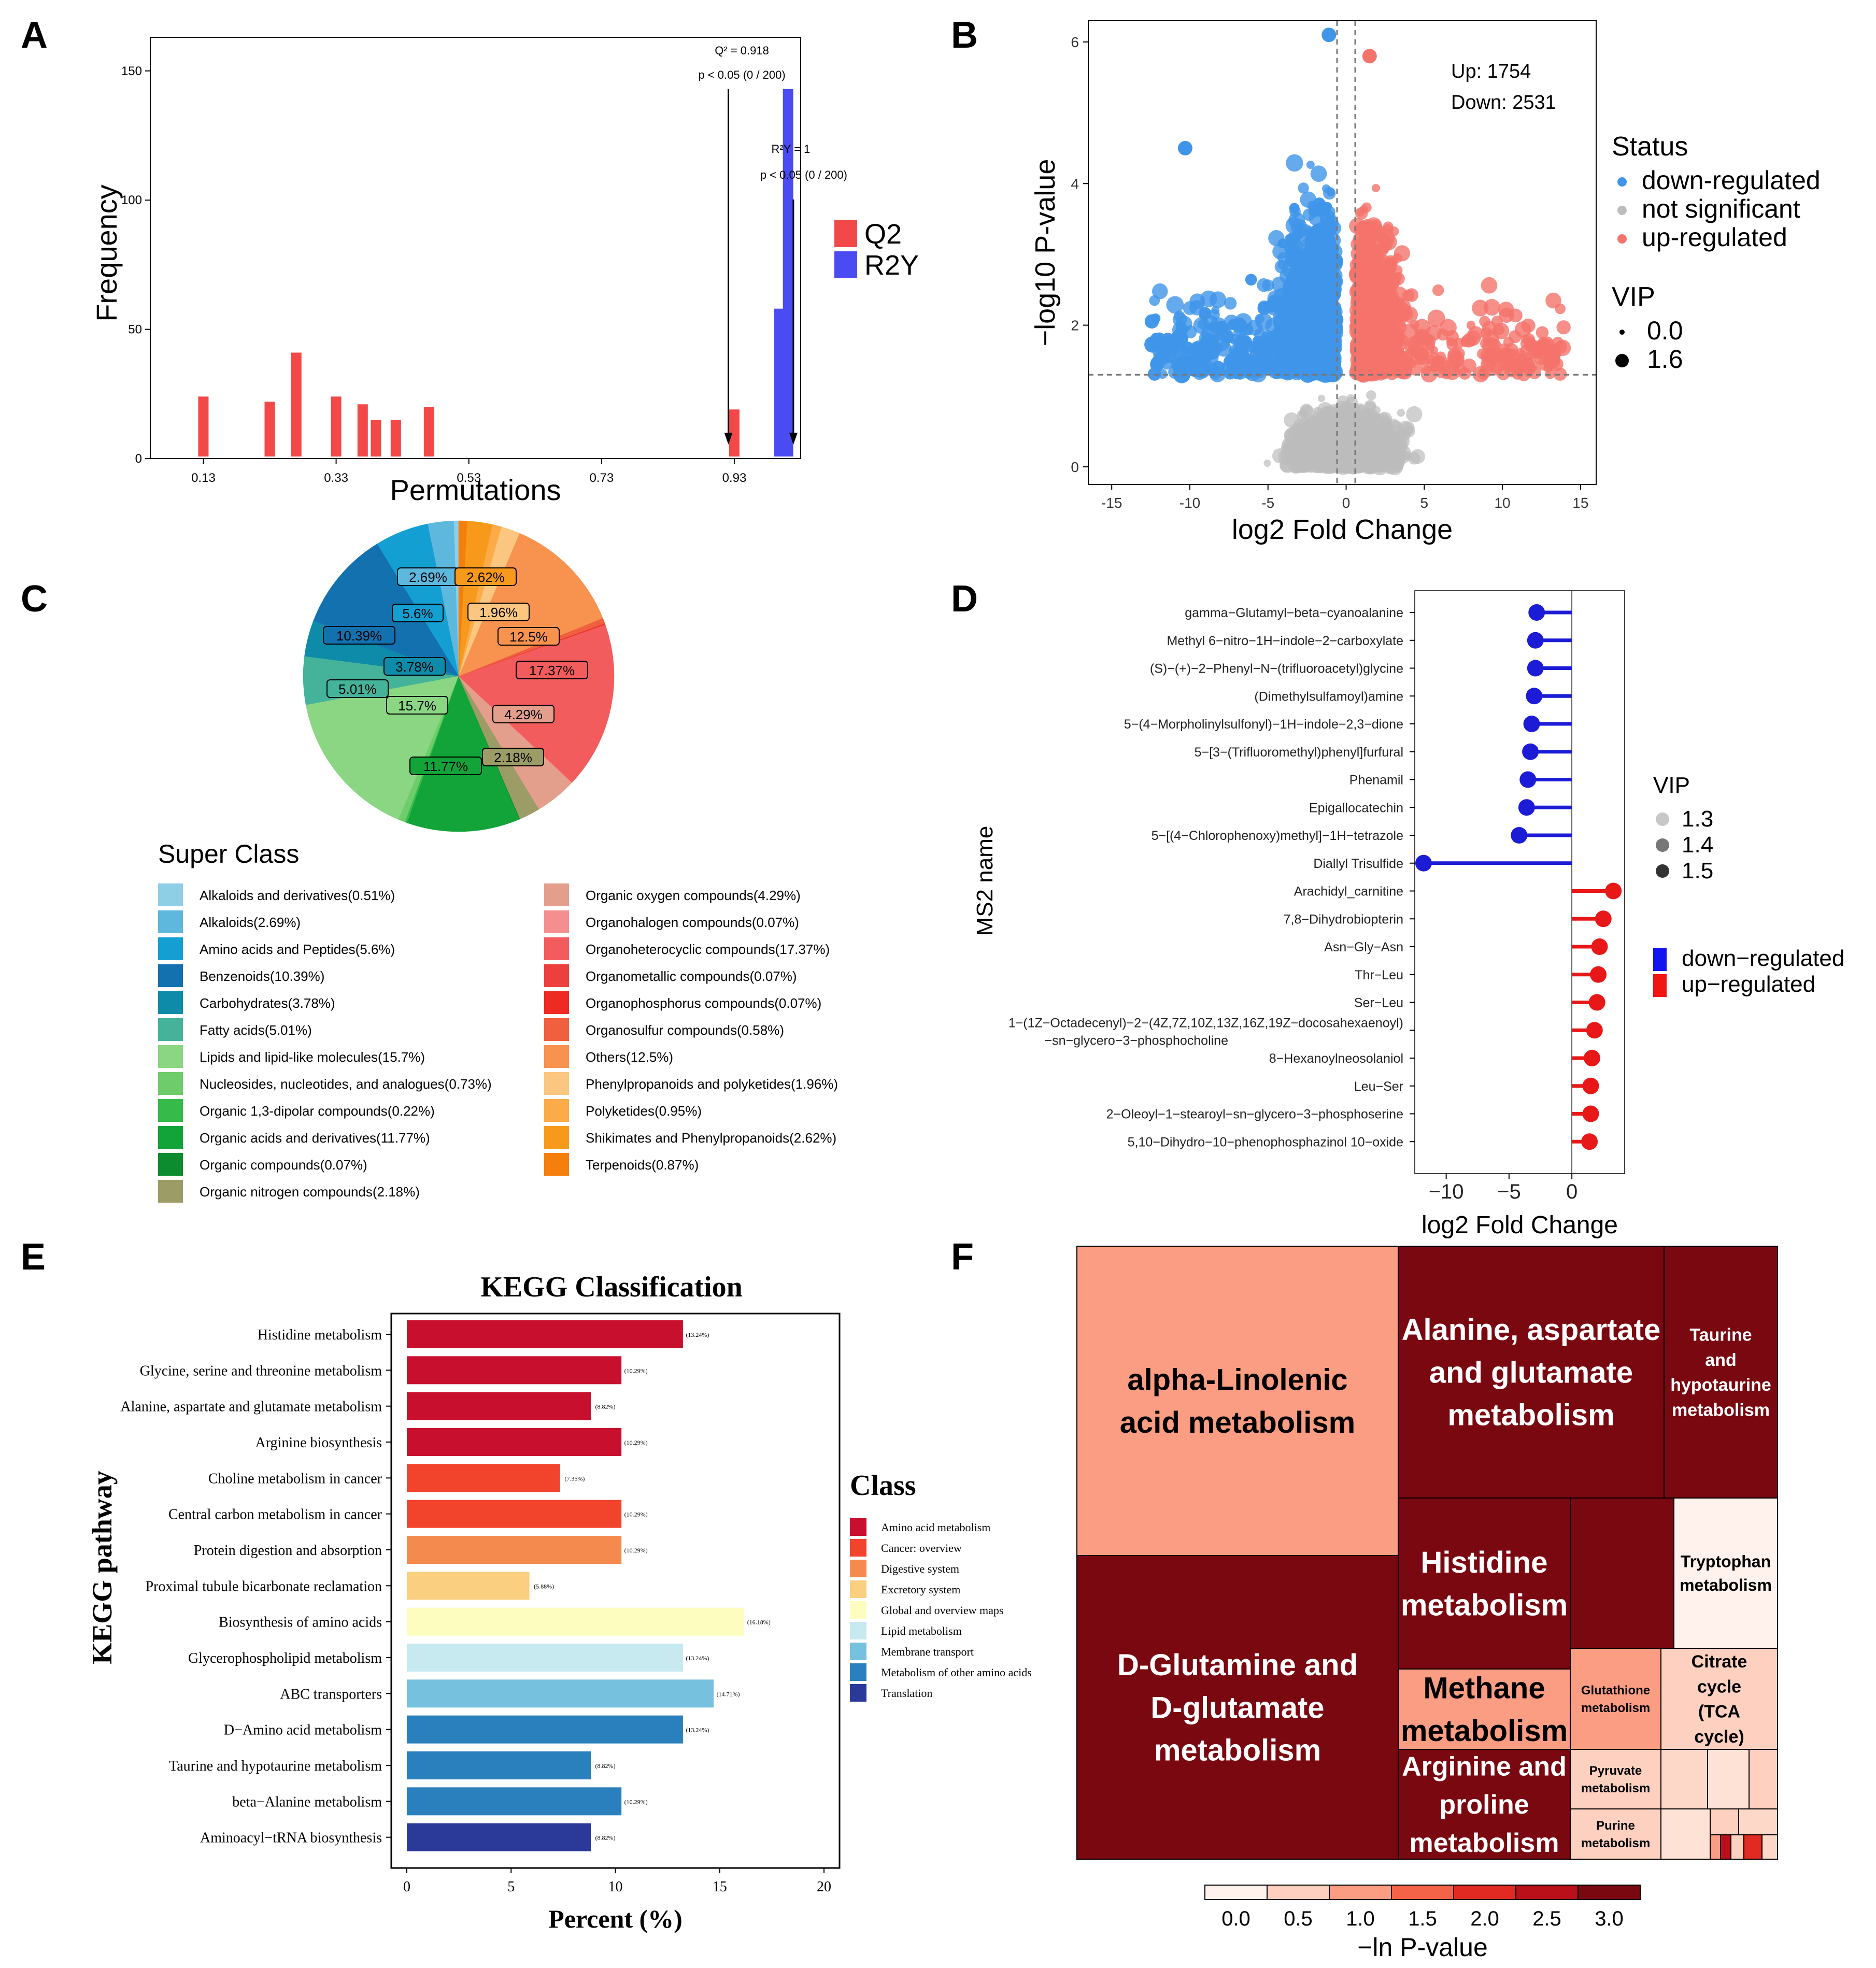 The height and width of the screenshot is (1968, 1876). I want to click on bar-value-label: (8.82%), so click(605, 1766).